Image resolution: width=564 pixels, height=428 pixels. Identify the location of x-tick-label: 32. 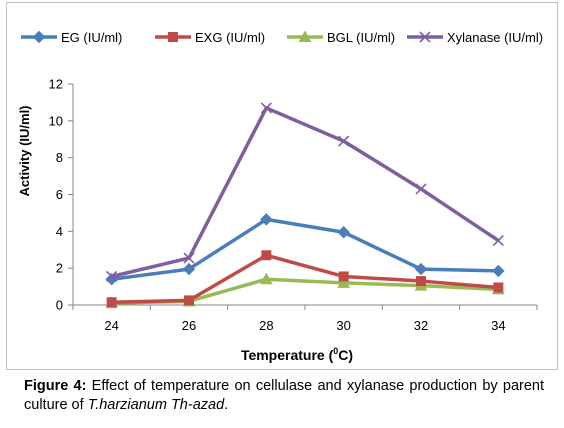
(421, 325).